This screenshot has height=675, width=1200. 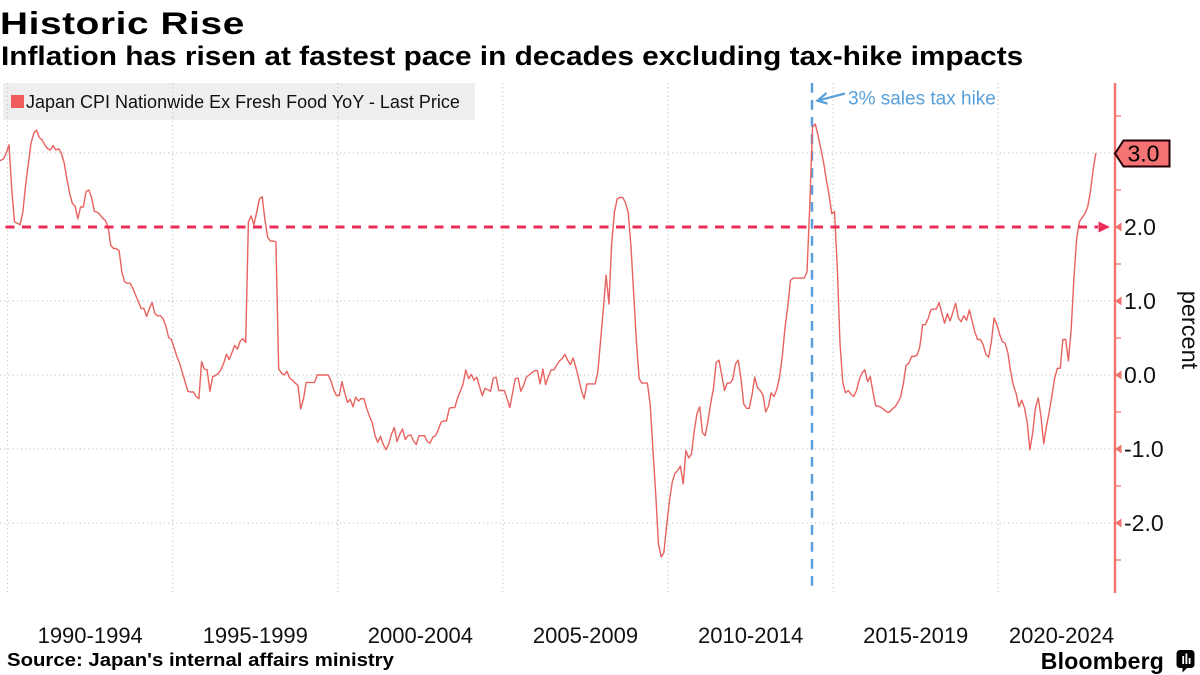 I want to click on svg-text: 1.0, so click(x=1140, y=301).